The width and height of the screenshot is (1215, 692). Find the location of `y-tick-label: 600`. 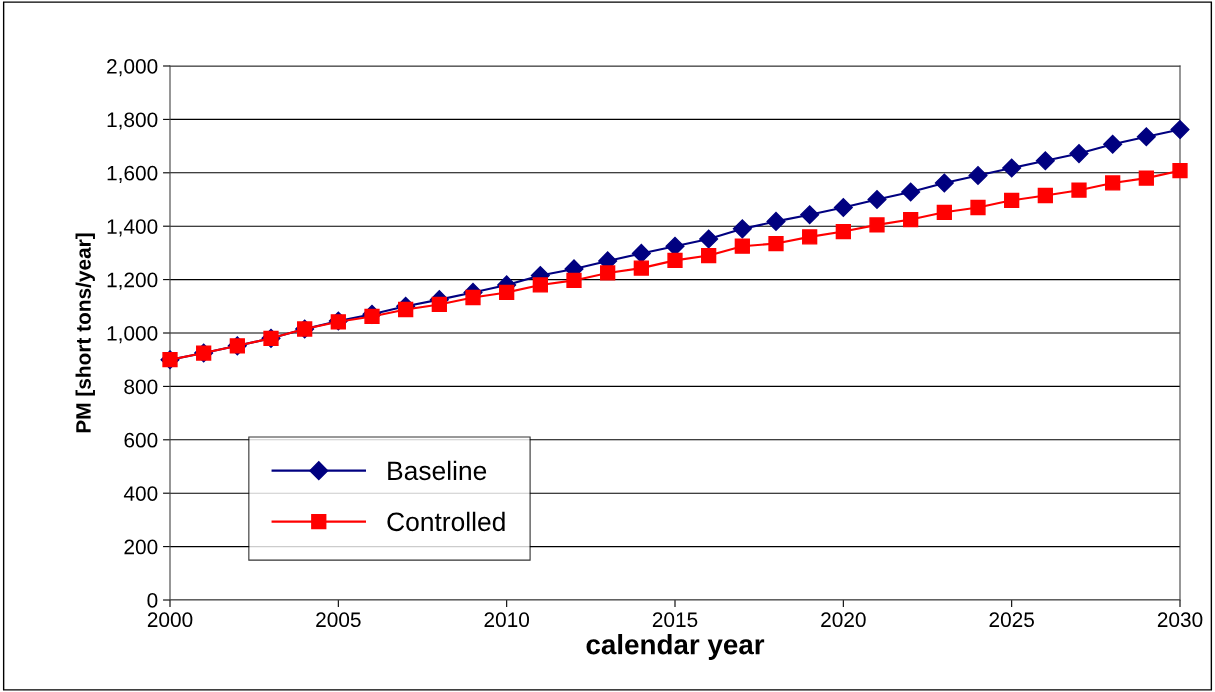

y-tick-label: 600 is located at coordinates (141, 440).